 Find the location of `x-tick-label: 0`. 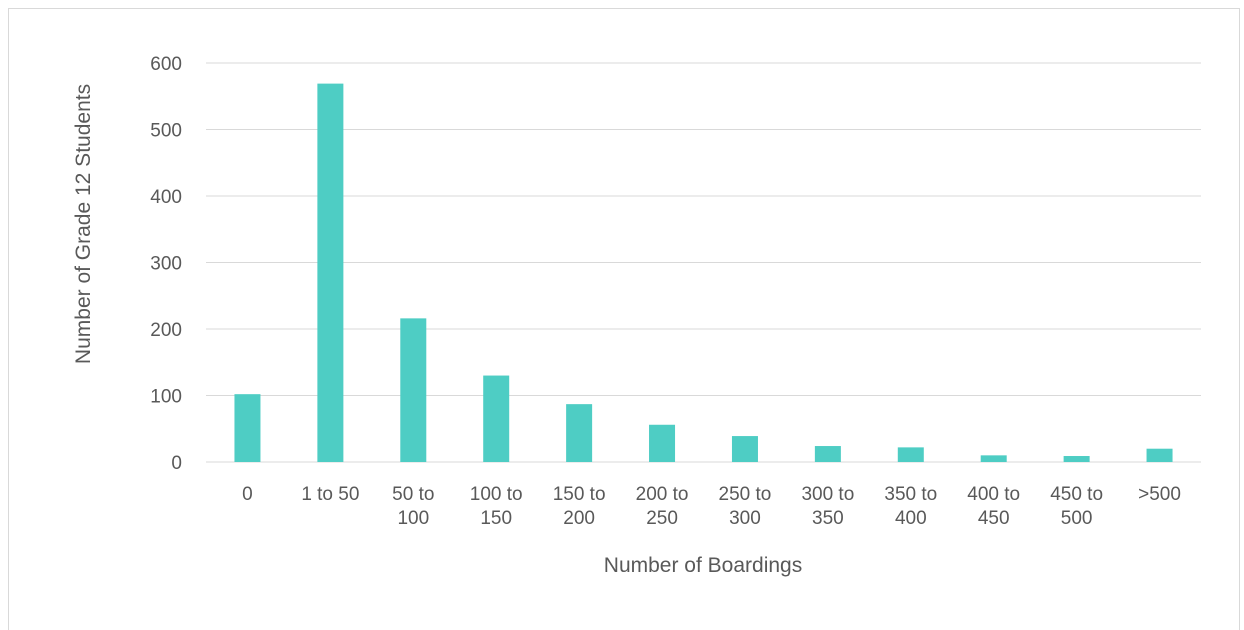

x-tick-label: 0 is located at coordinates (247, 494).